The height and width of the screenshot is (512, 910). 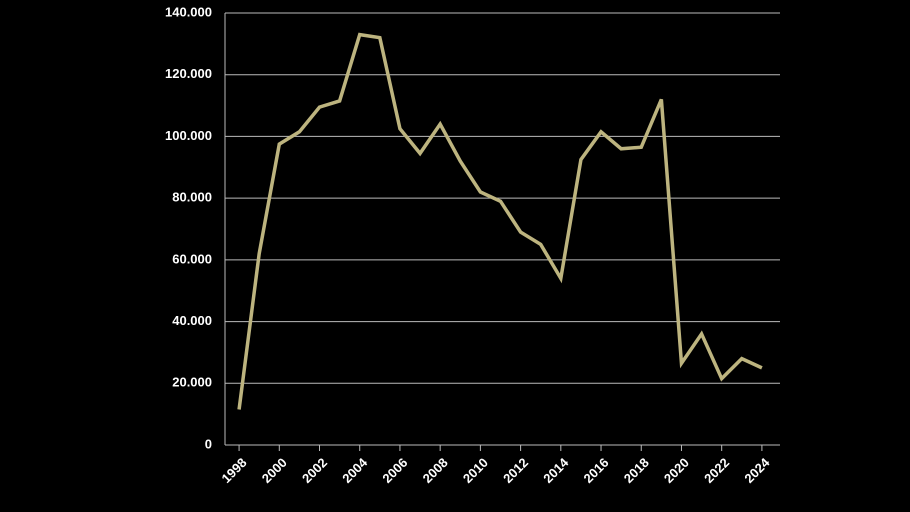 What do you see at coordinates (757, 470) in the screenshot?
I see `x-tick-label: 2024` at bounding box center [757, 470].